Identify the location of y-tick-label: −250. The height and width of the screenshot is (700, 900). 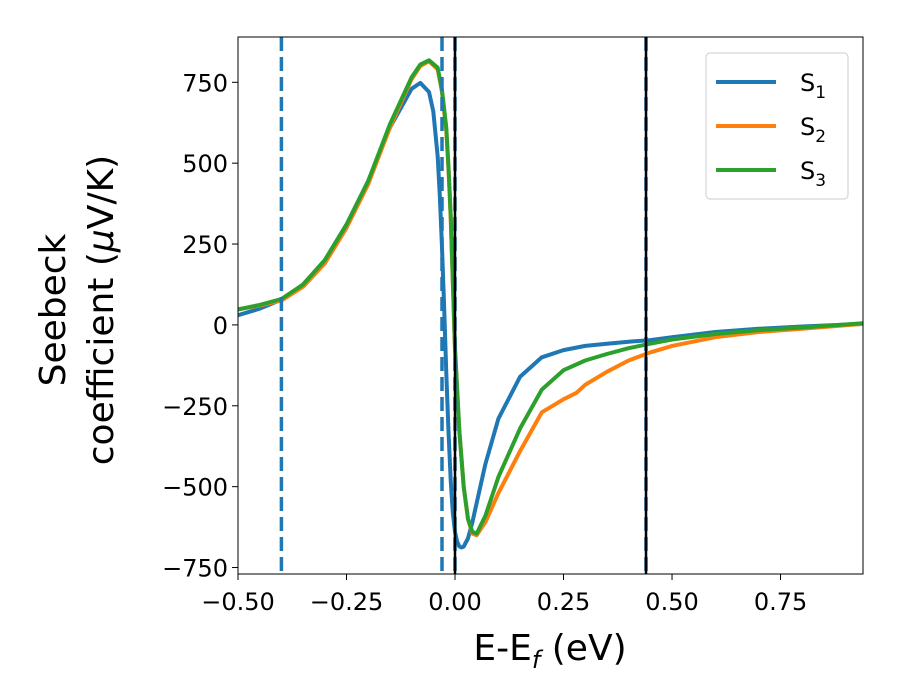
(195, 407).